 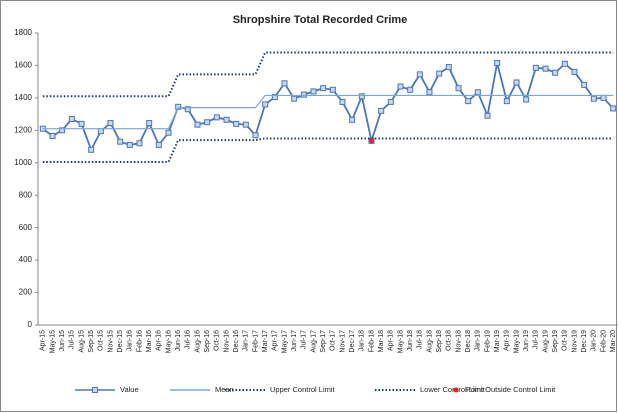 What do you see at coordinates (23, 97) in the screenshot?
I see `y-tick-label: 1400` at bounding box center [23, 97].